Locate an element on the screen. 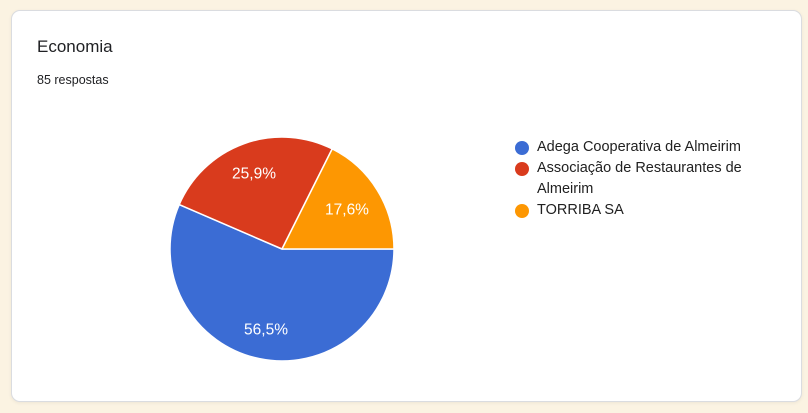 This screenshot has width=808, height=413. legend-item-adega-cooperativa: Adega Cooperativa de Almeirim is located at coordinates (646, 147).